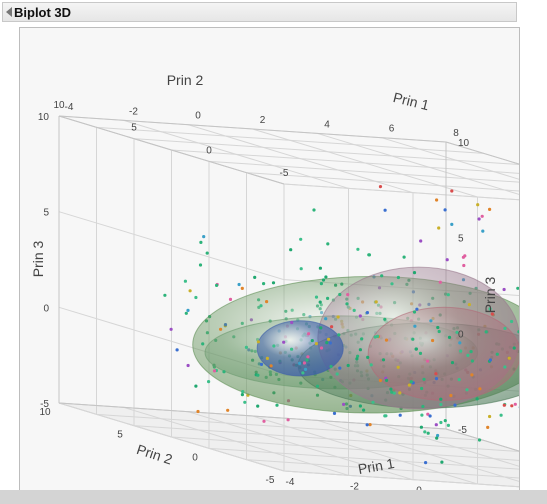  I want to click on axis-title-prin2-bottom: Prin 2, so click(155, 454).